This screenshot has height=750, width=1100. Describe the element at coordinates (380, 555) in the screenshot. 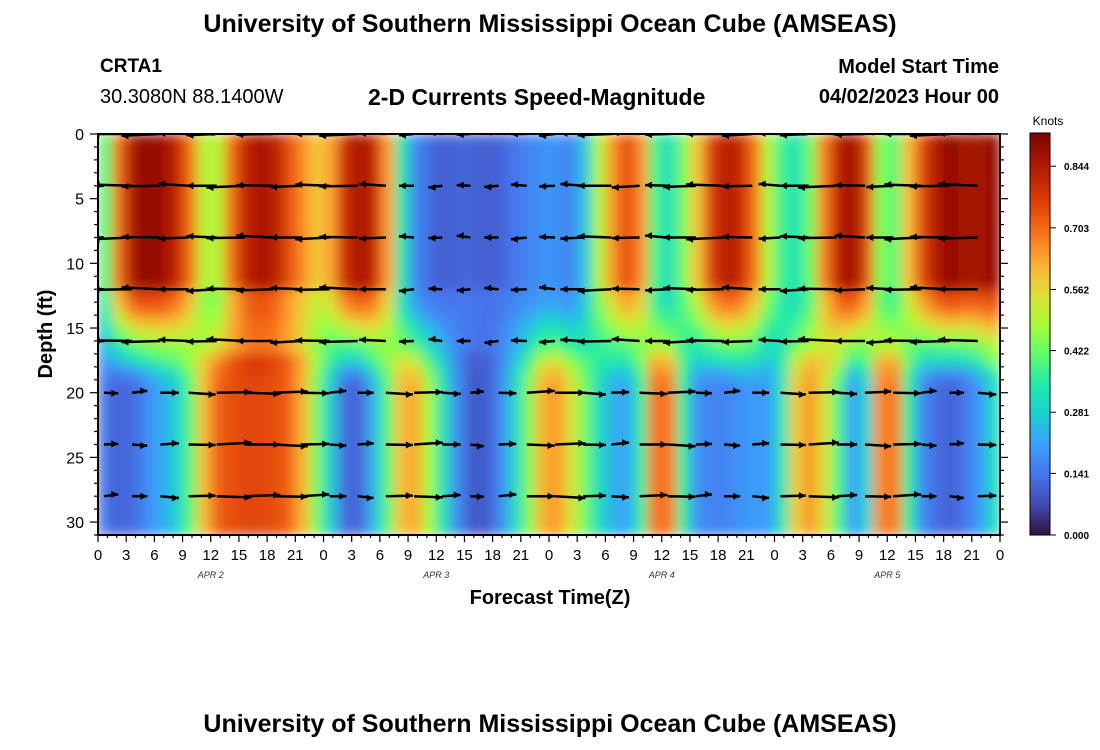

I see `x-tick-label: 6` at that location.